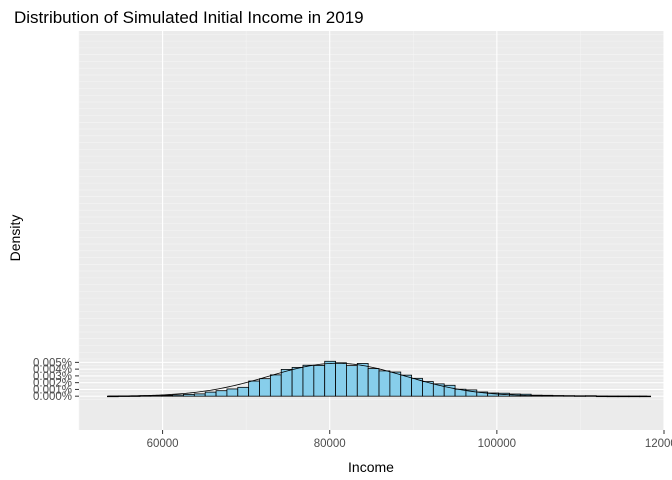 This screenshot has width=672, height=480. I want to click on x-axis: 60000 80000 100000 120000, so click(409, 440).